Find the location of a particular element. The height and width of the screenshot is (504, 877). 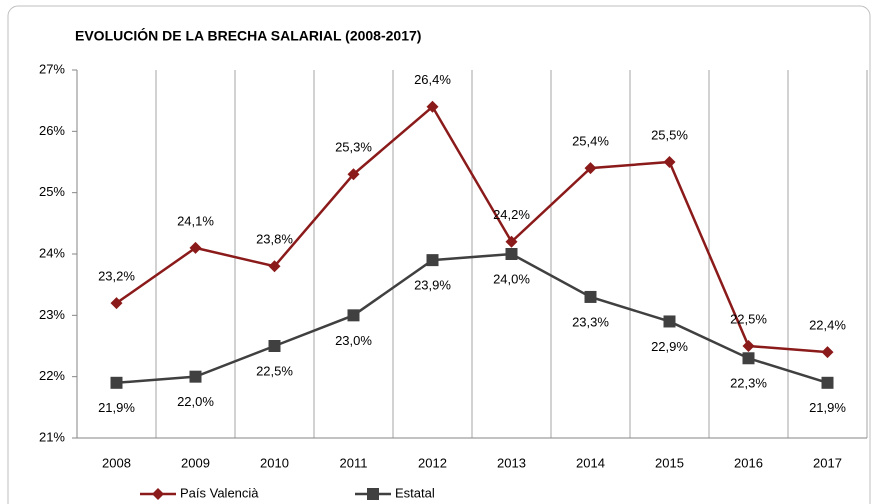

data-label: 24,0% is located at coordinates (511, 278).